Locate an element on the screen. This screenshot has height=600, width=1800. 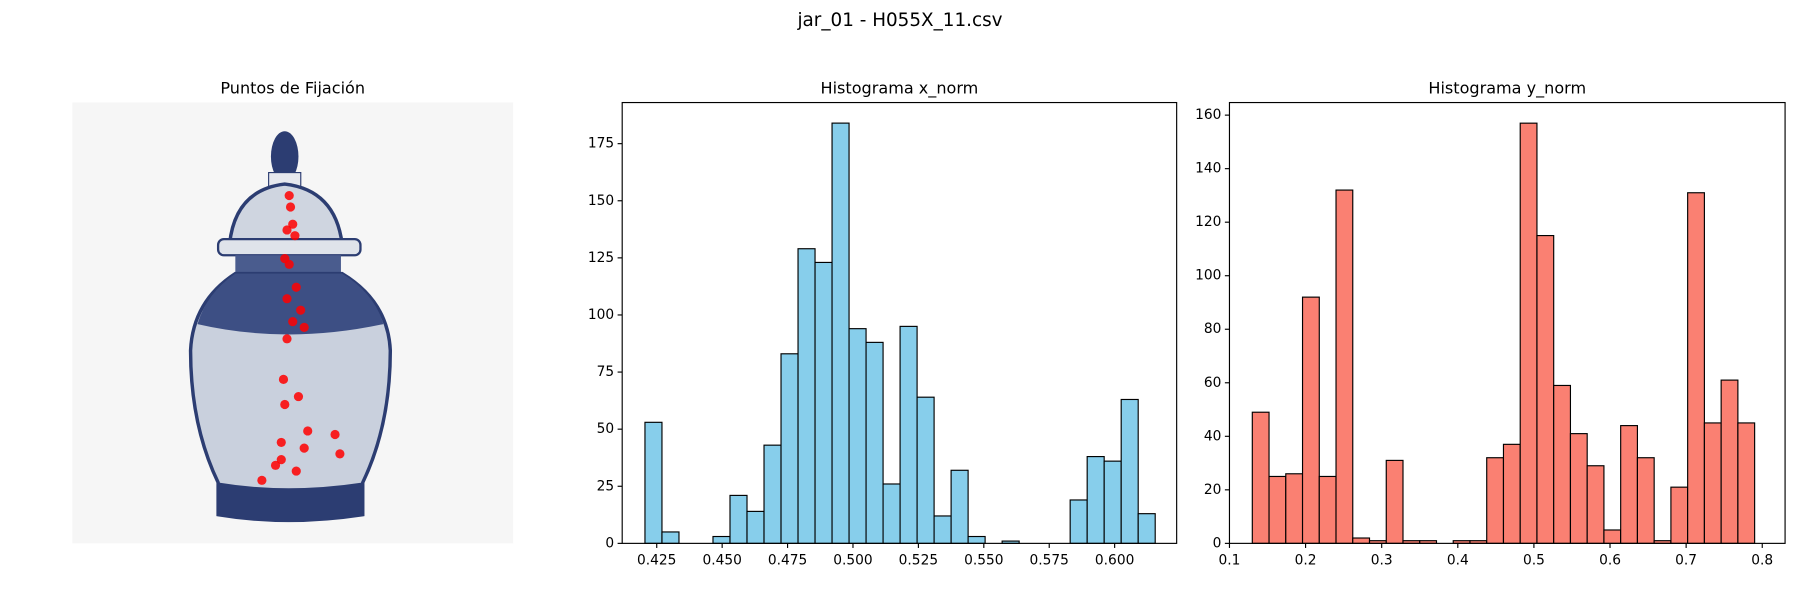
x-tick-label: 0.450 is located at coordinates (721, 561).